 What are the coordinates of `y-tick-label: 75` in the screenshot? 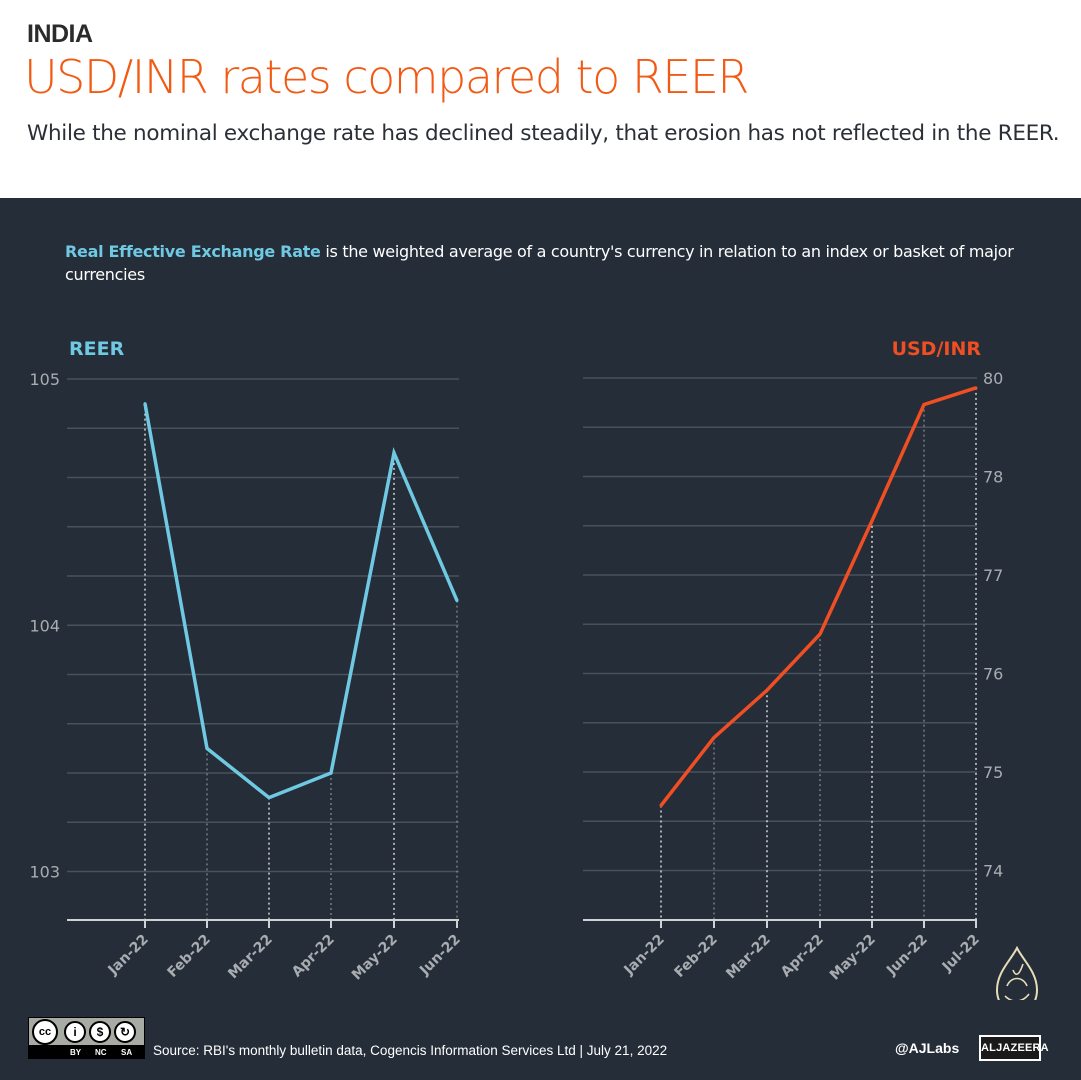 It's located at (993, 772).